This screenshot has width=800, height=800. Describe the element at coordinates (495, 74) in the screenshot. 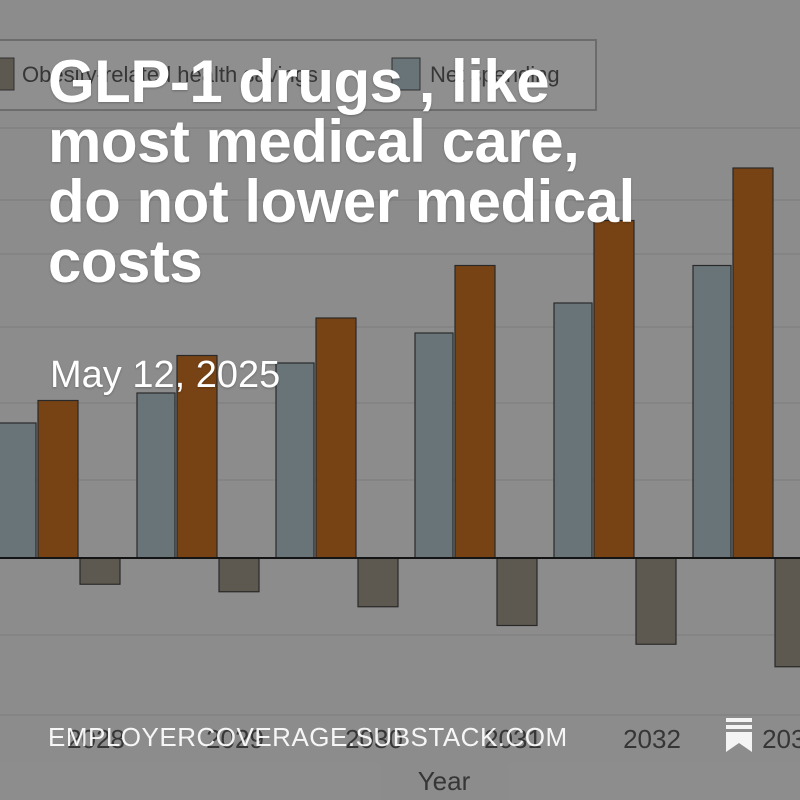

I see `legend-label-net-spending: Net spending` at that location.